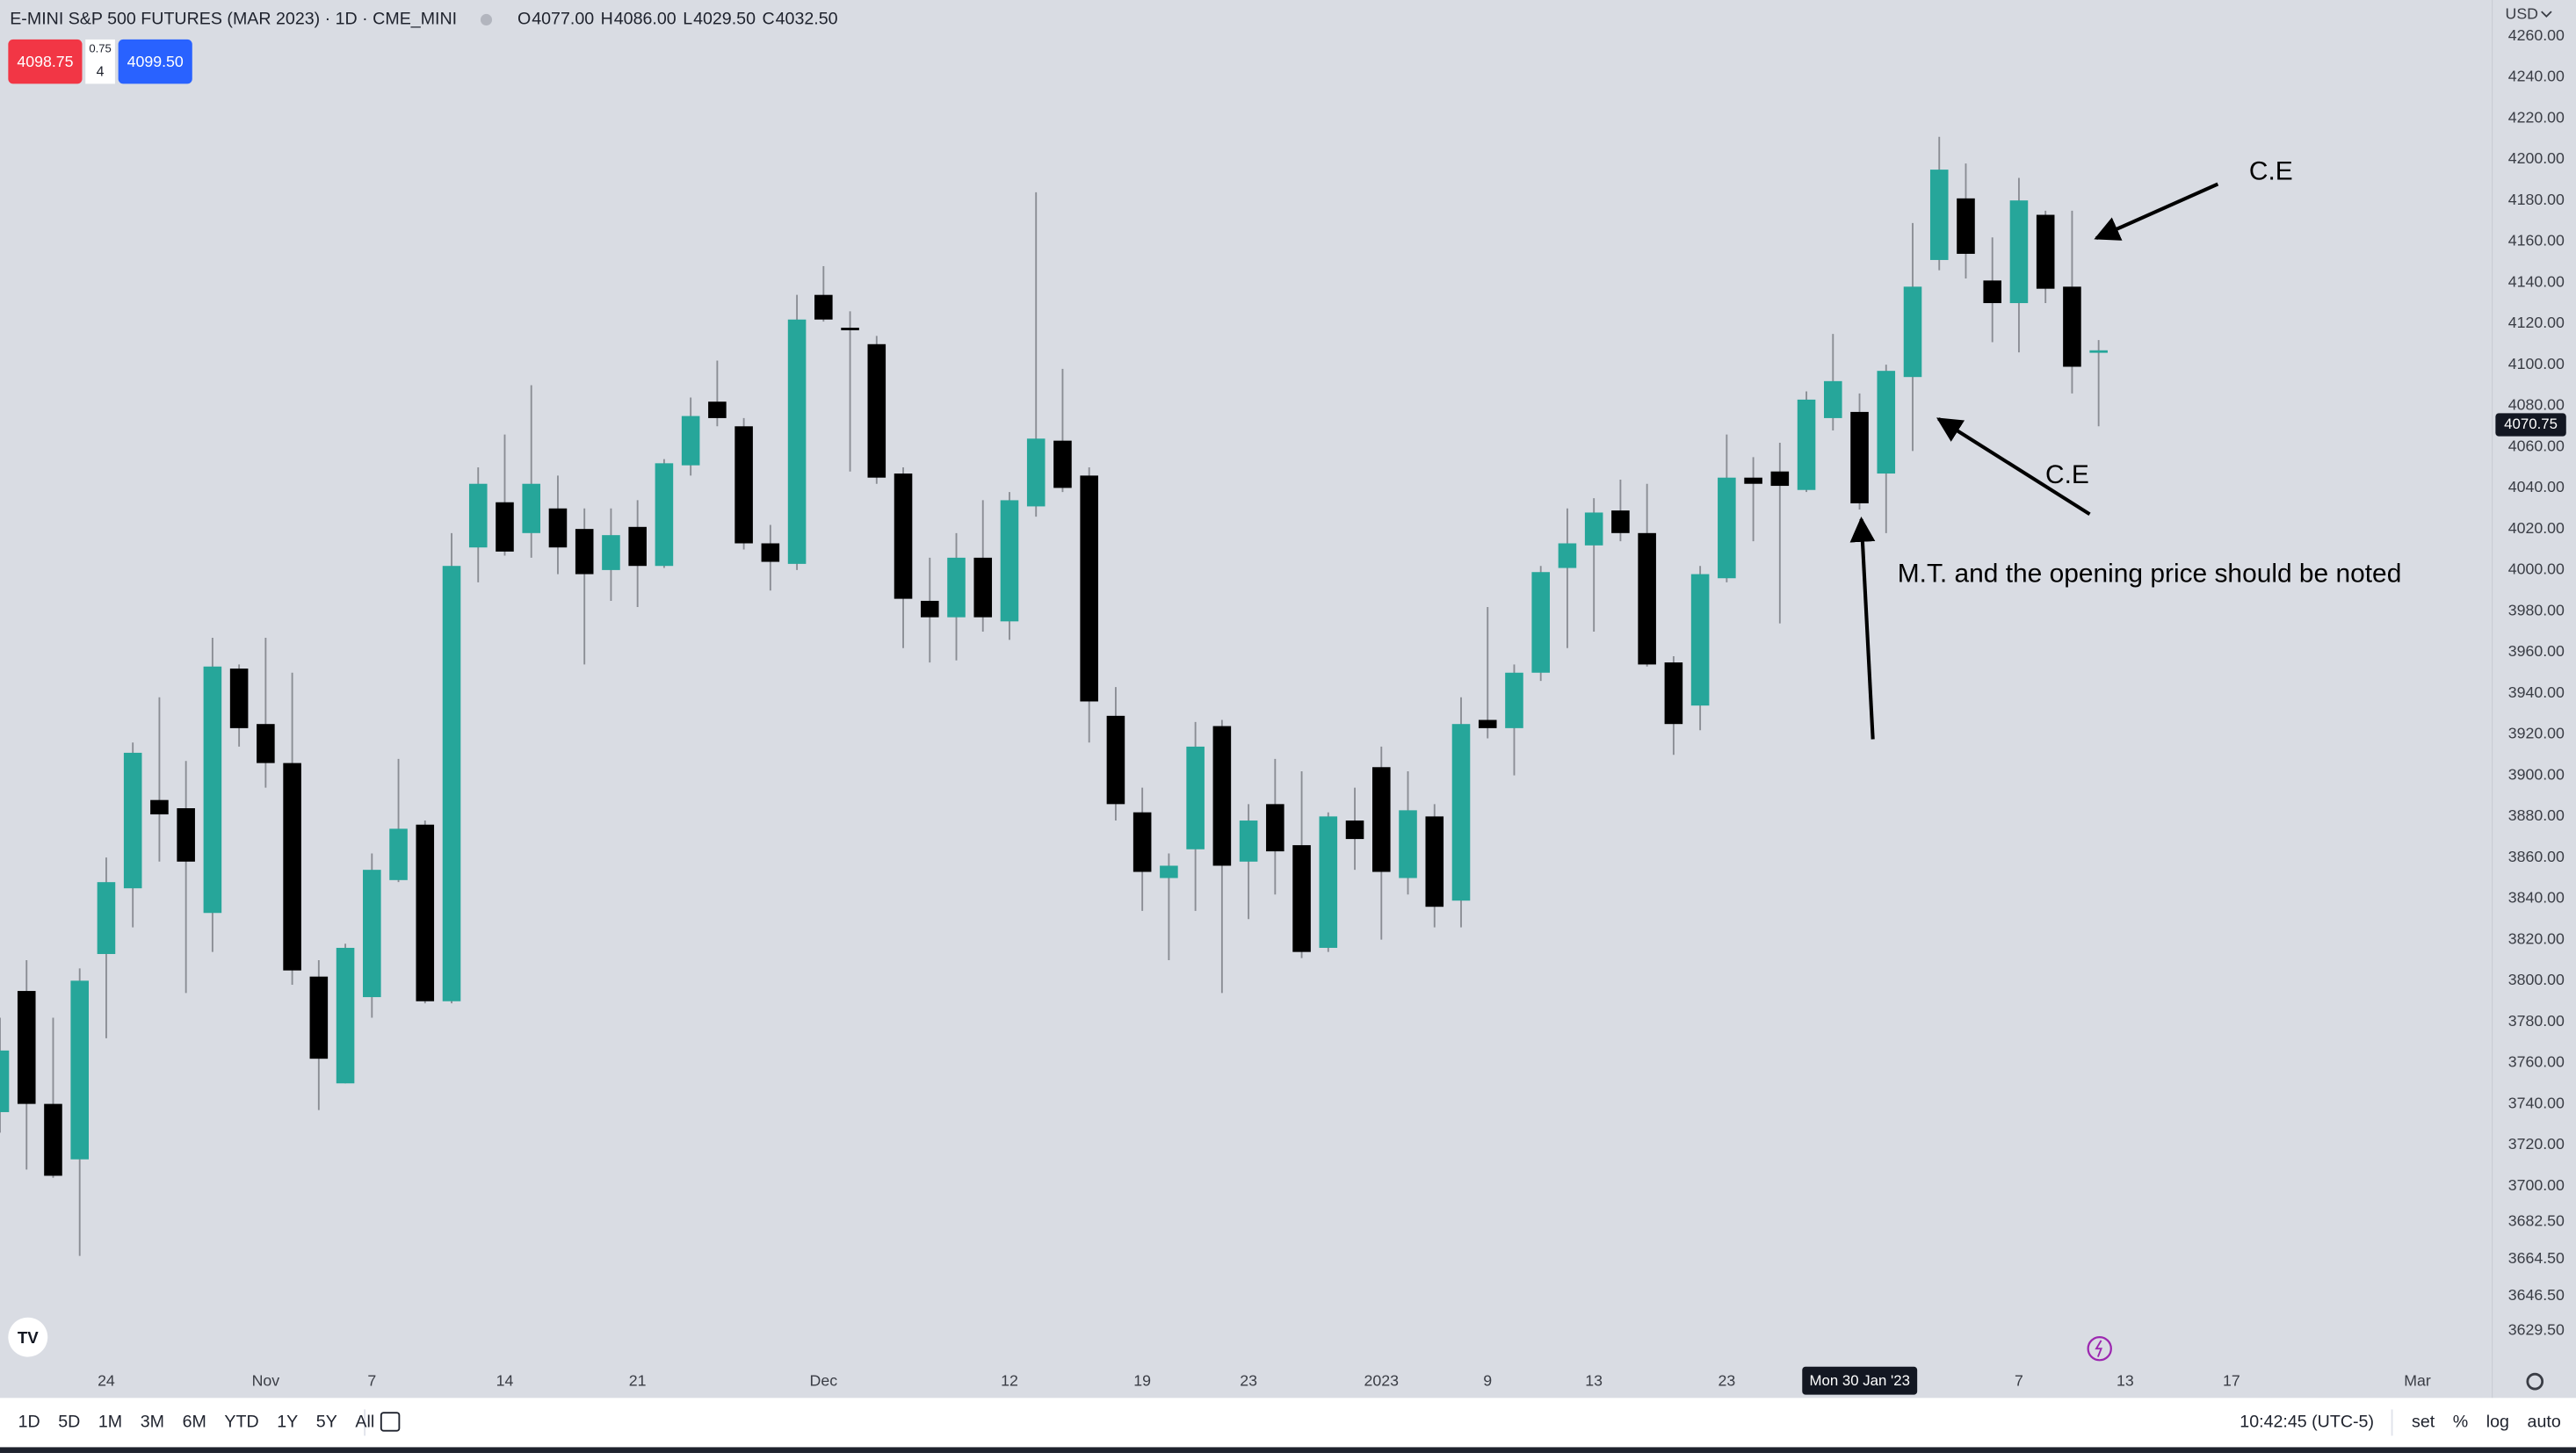  What do you see at coordinates (1288, 1450) in the screenshot?
I see `window-edge` at bounding box center [1288, 1450].